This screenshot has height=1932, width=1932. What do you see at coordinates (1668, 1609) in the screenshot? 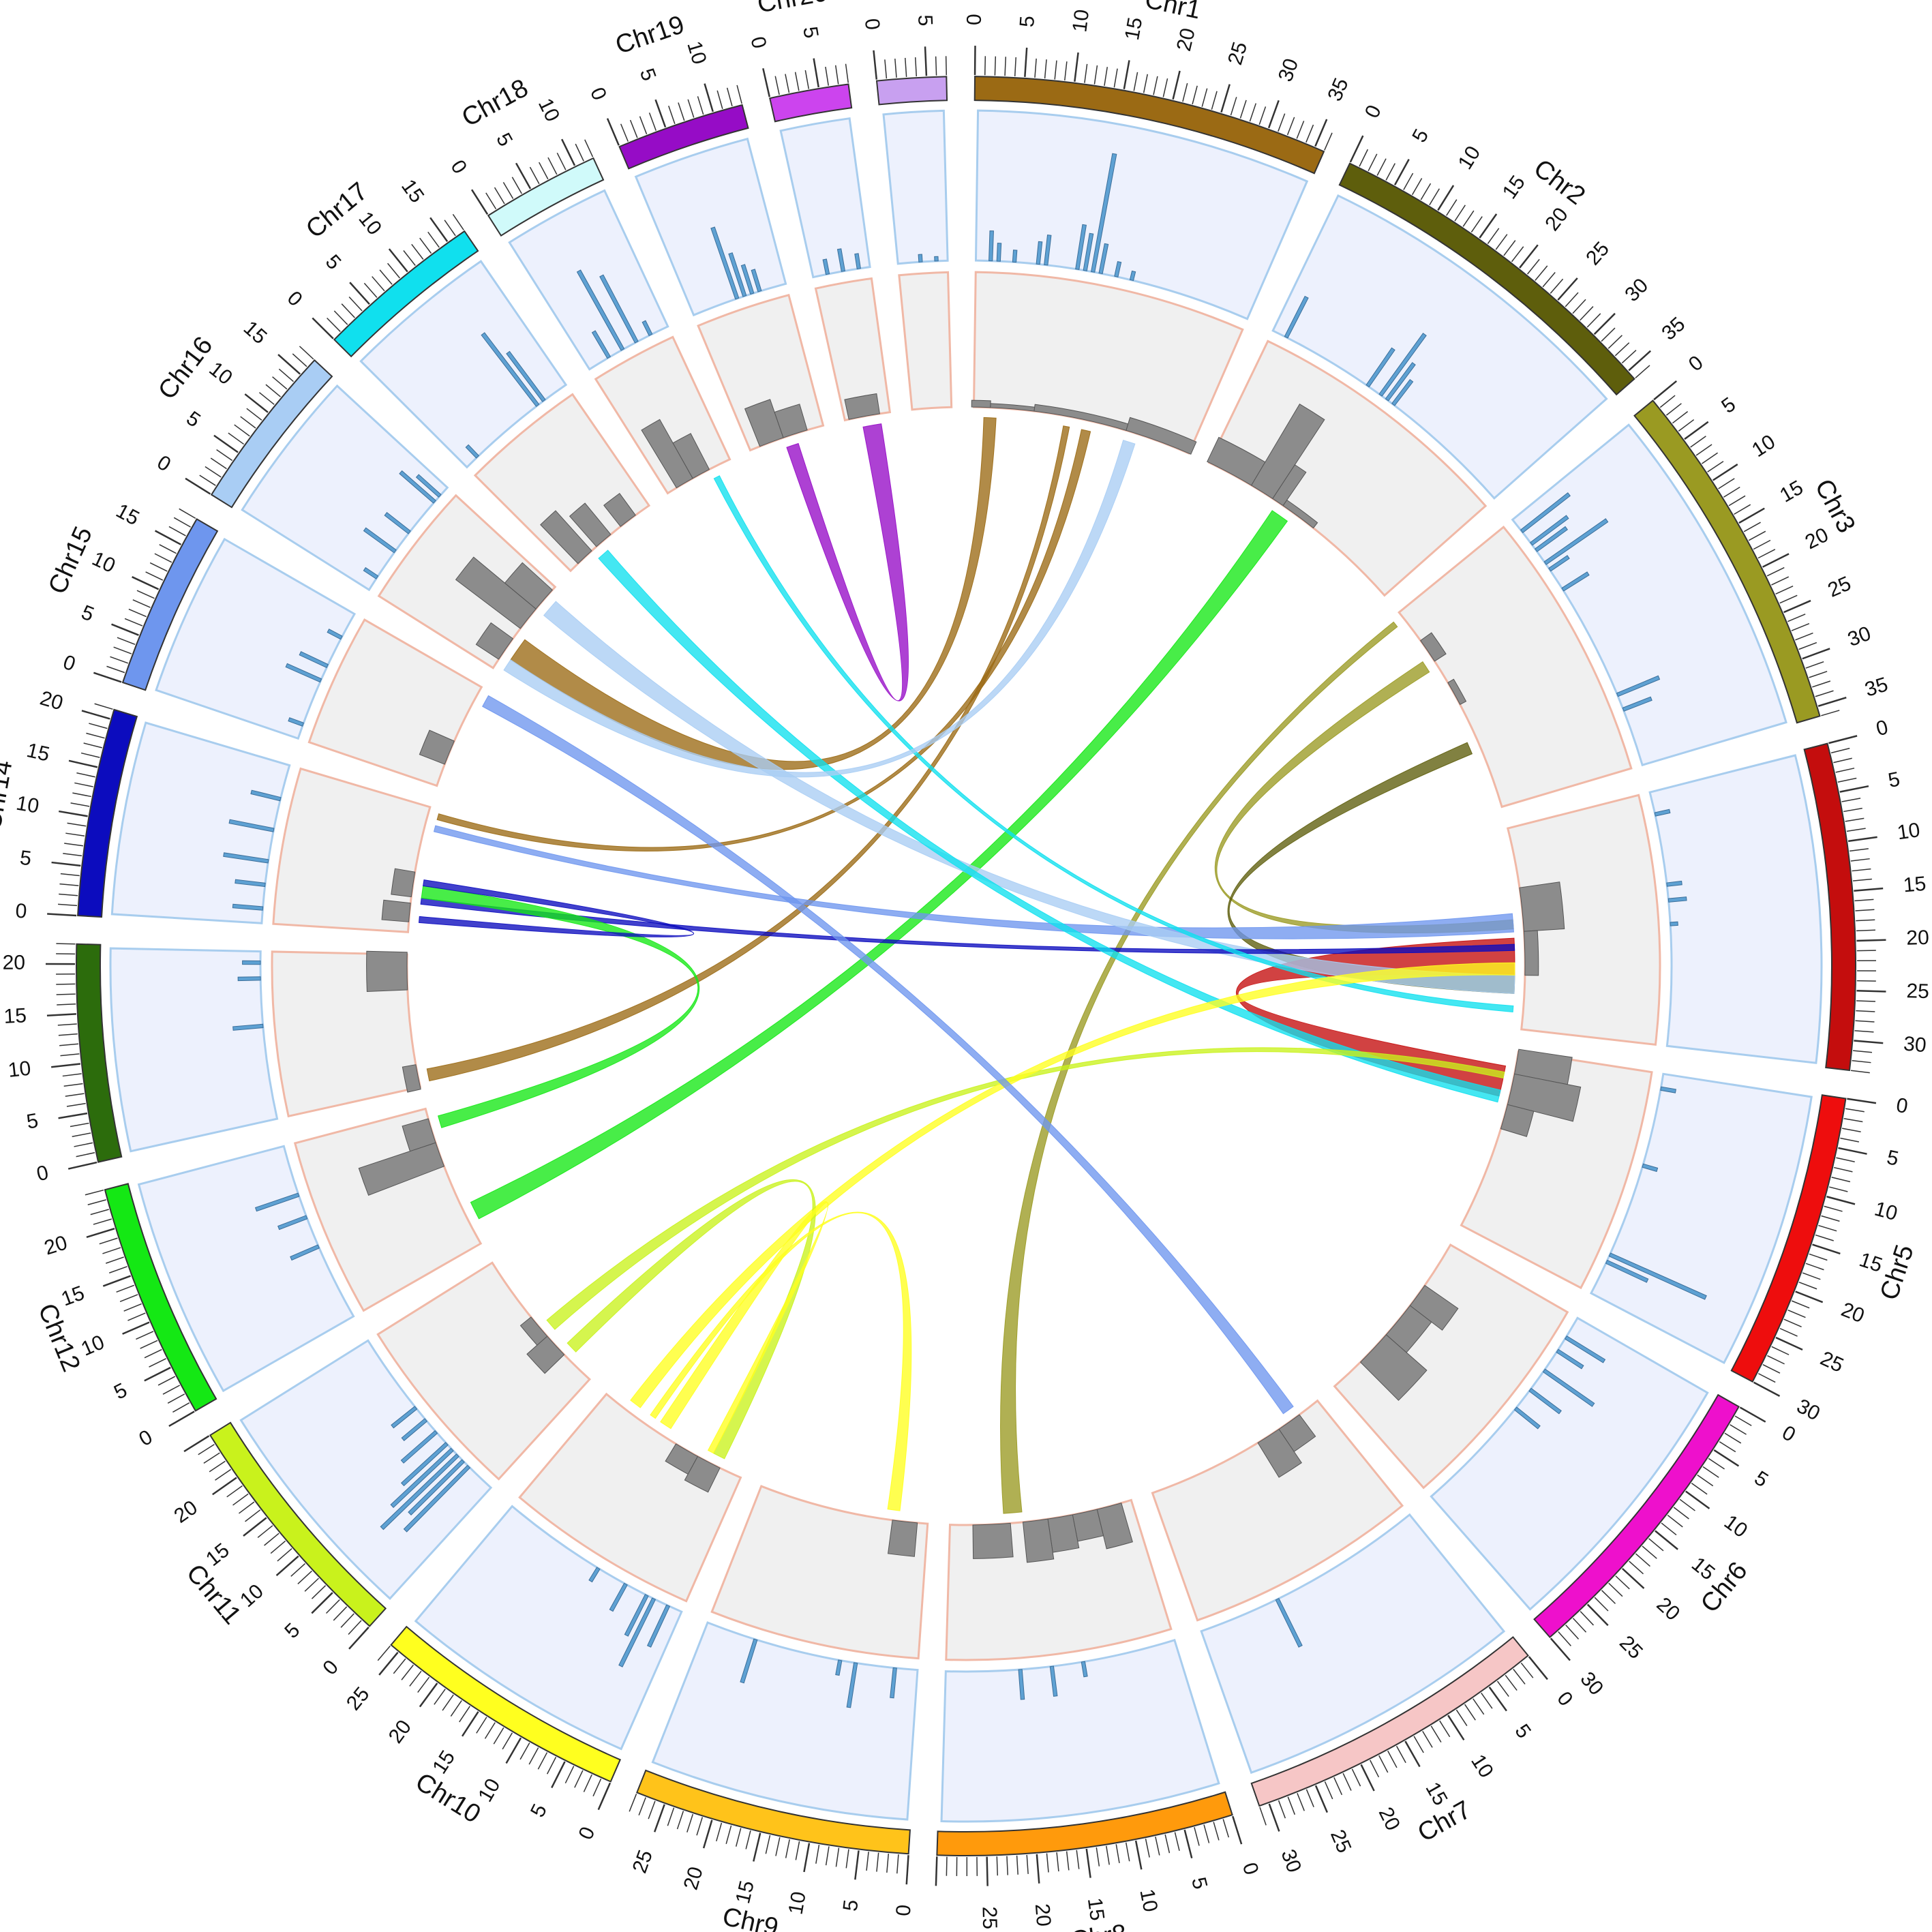
I see `tick-label-chr6-4: 20` at bounding box center [1668, 1609].